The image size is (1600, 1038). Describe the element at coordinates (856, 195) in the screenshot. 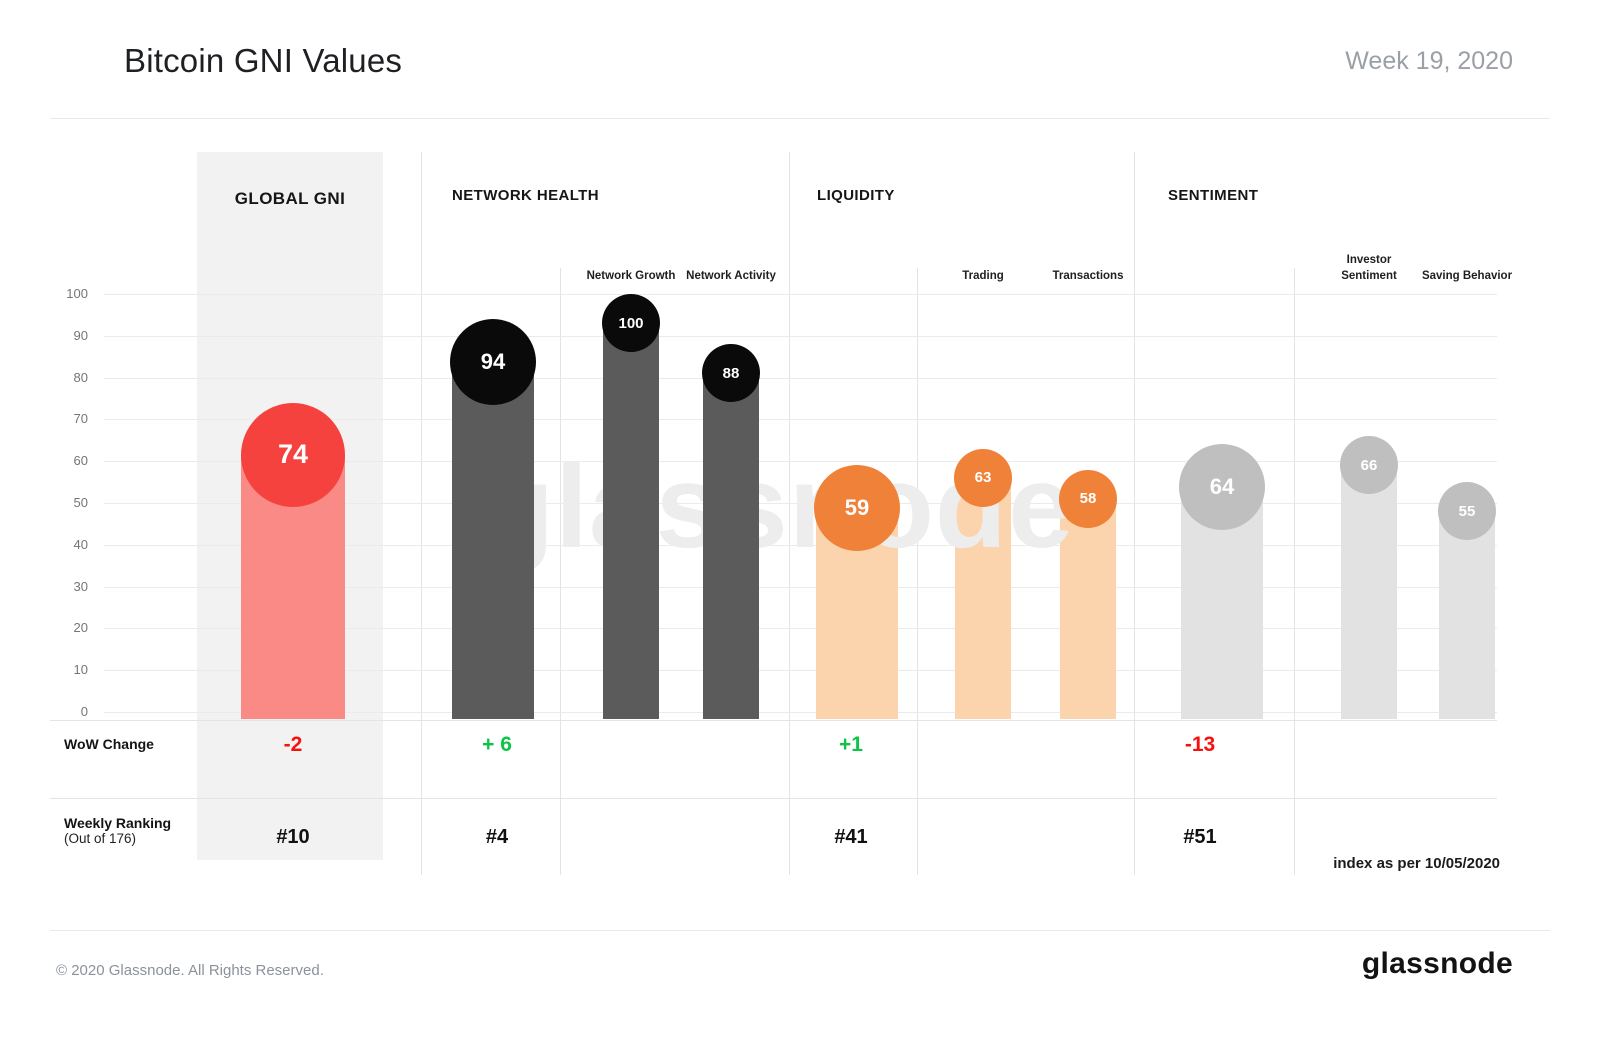

I see `section-title-liquidity: LIQUIDITY` at that location.